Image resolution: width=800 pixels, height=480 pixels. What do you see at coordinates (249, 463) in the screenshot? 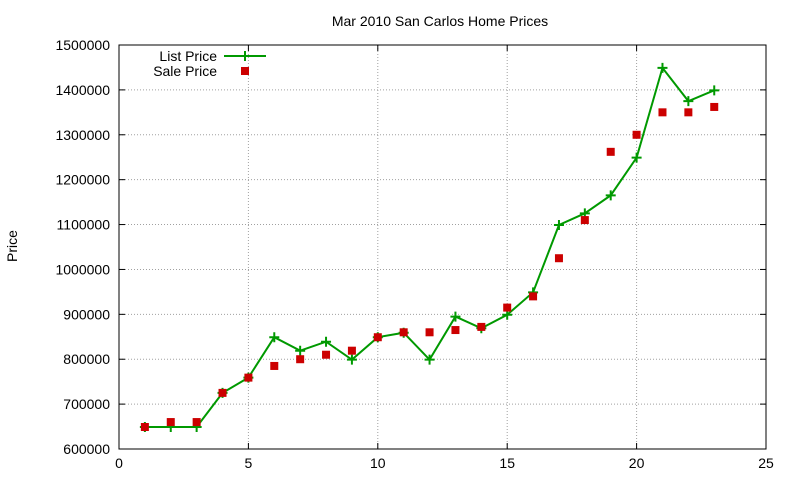
I see `x-tick-label: 5` at bounding box center [249, 463].